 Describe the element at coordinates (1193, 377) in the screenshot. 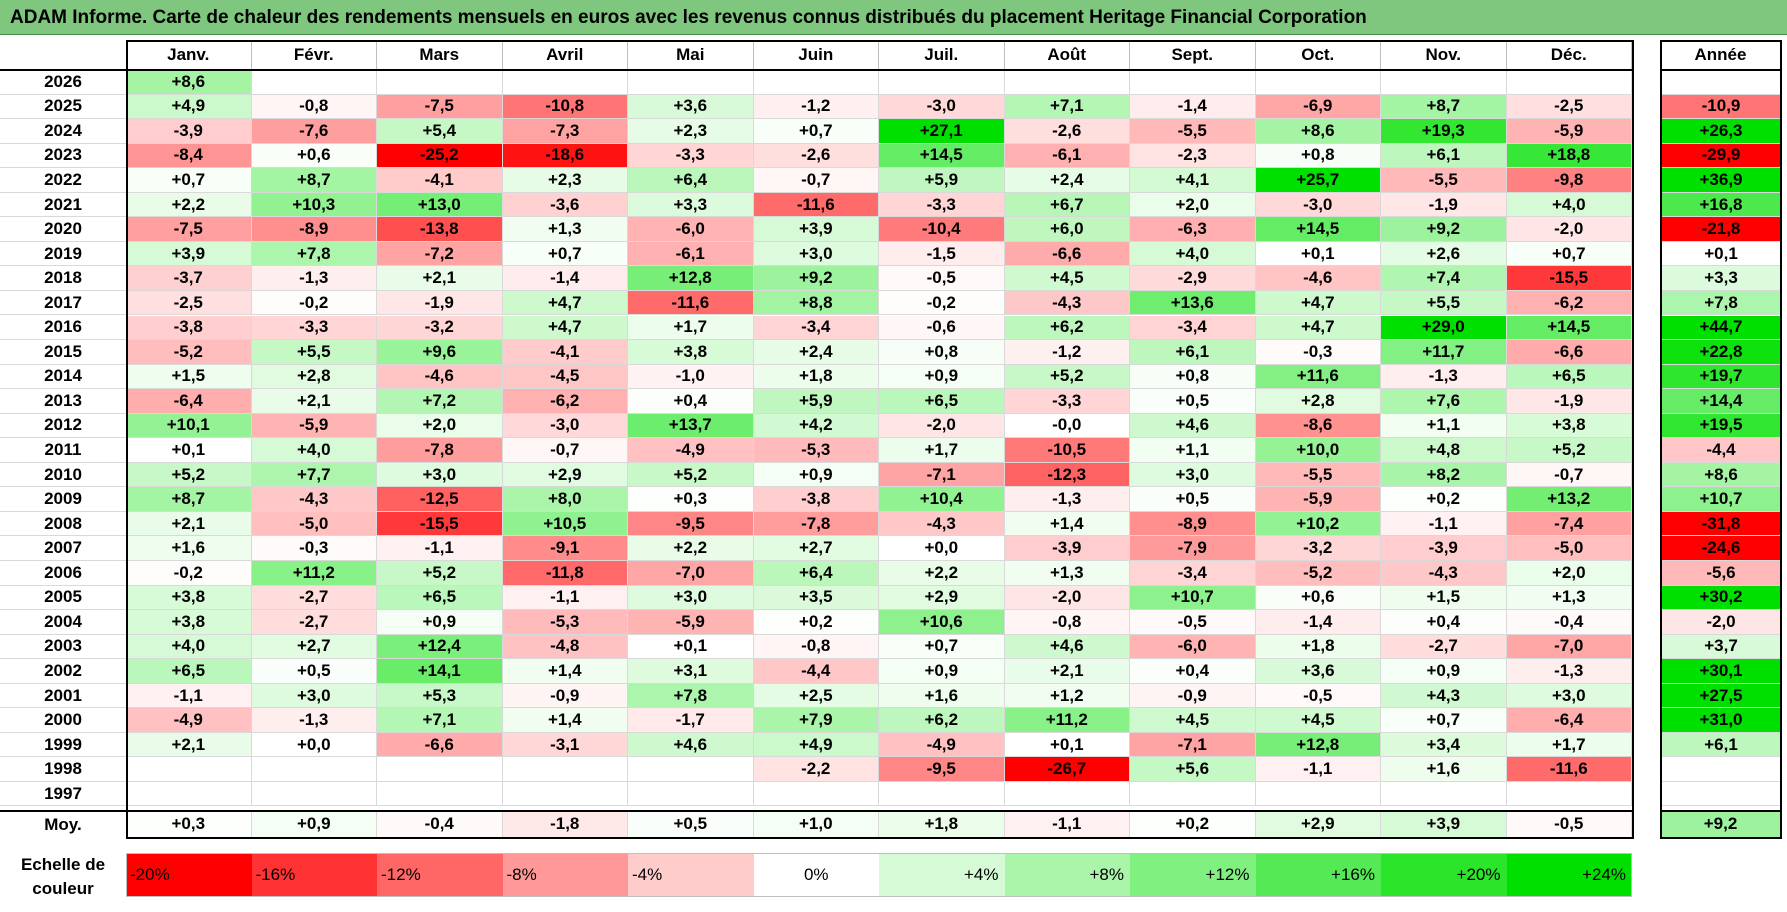

I see `heatmap-cell: +0,8` at that location.